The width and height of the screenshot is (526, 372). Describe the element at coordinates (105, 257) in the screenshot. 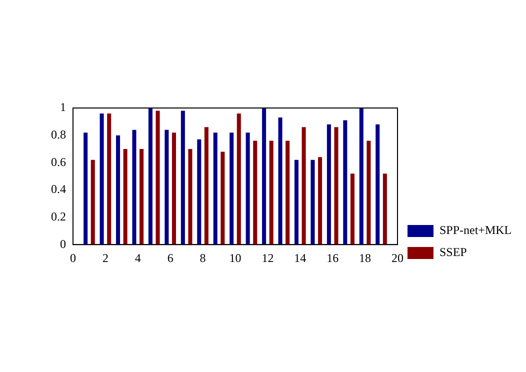

I see `x-tick-label: 2` at that location.